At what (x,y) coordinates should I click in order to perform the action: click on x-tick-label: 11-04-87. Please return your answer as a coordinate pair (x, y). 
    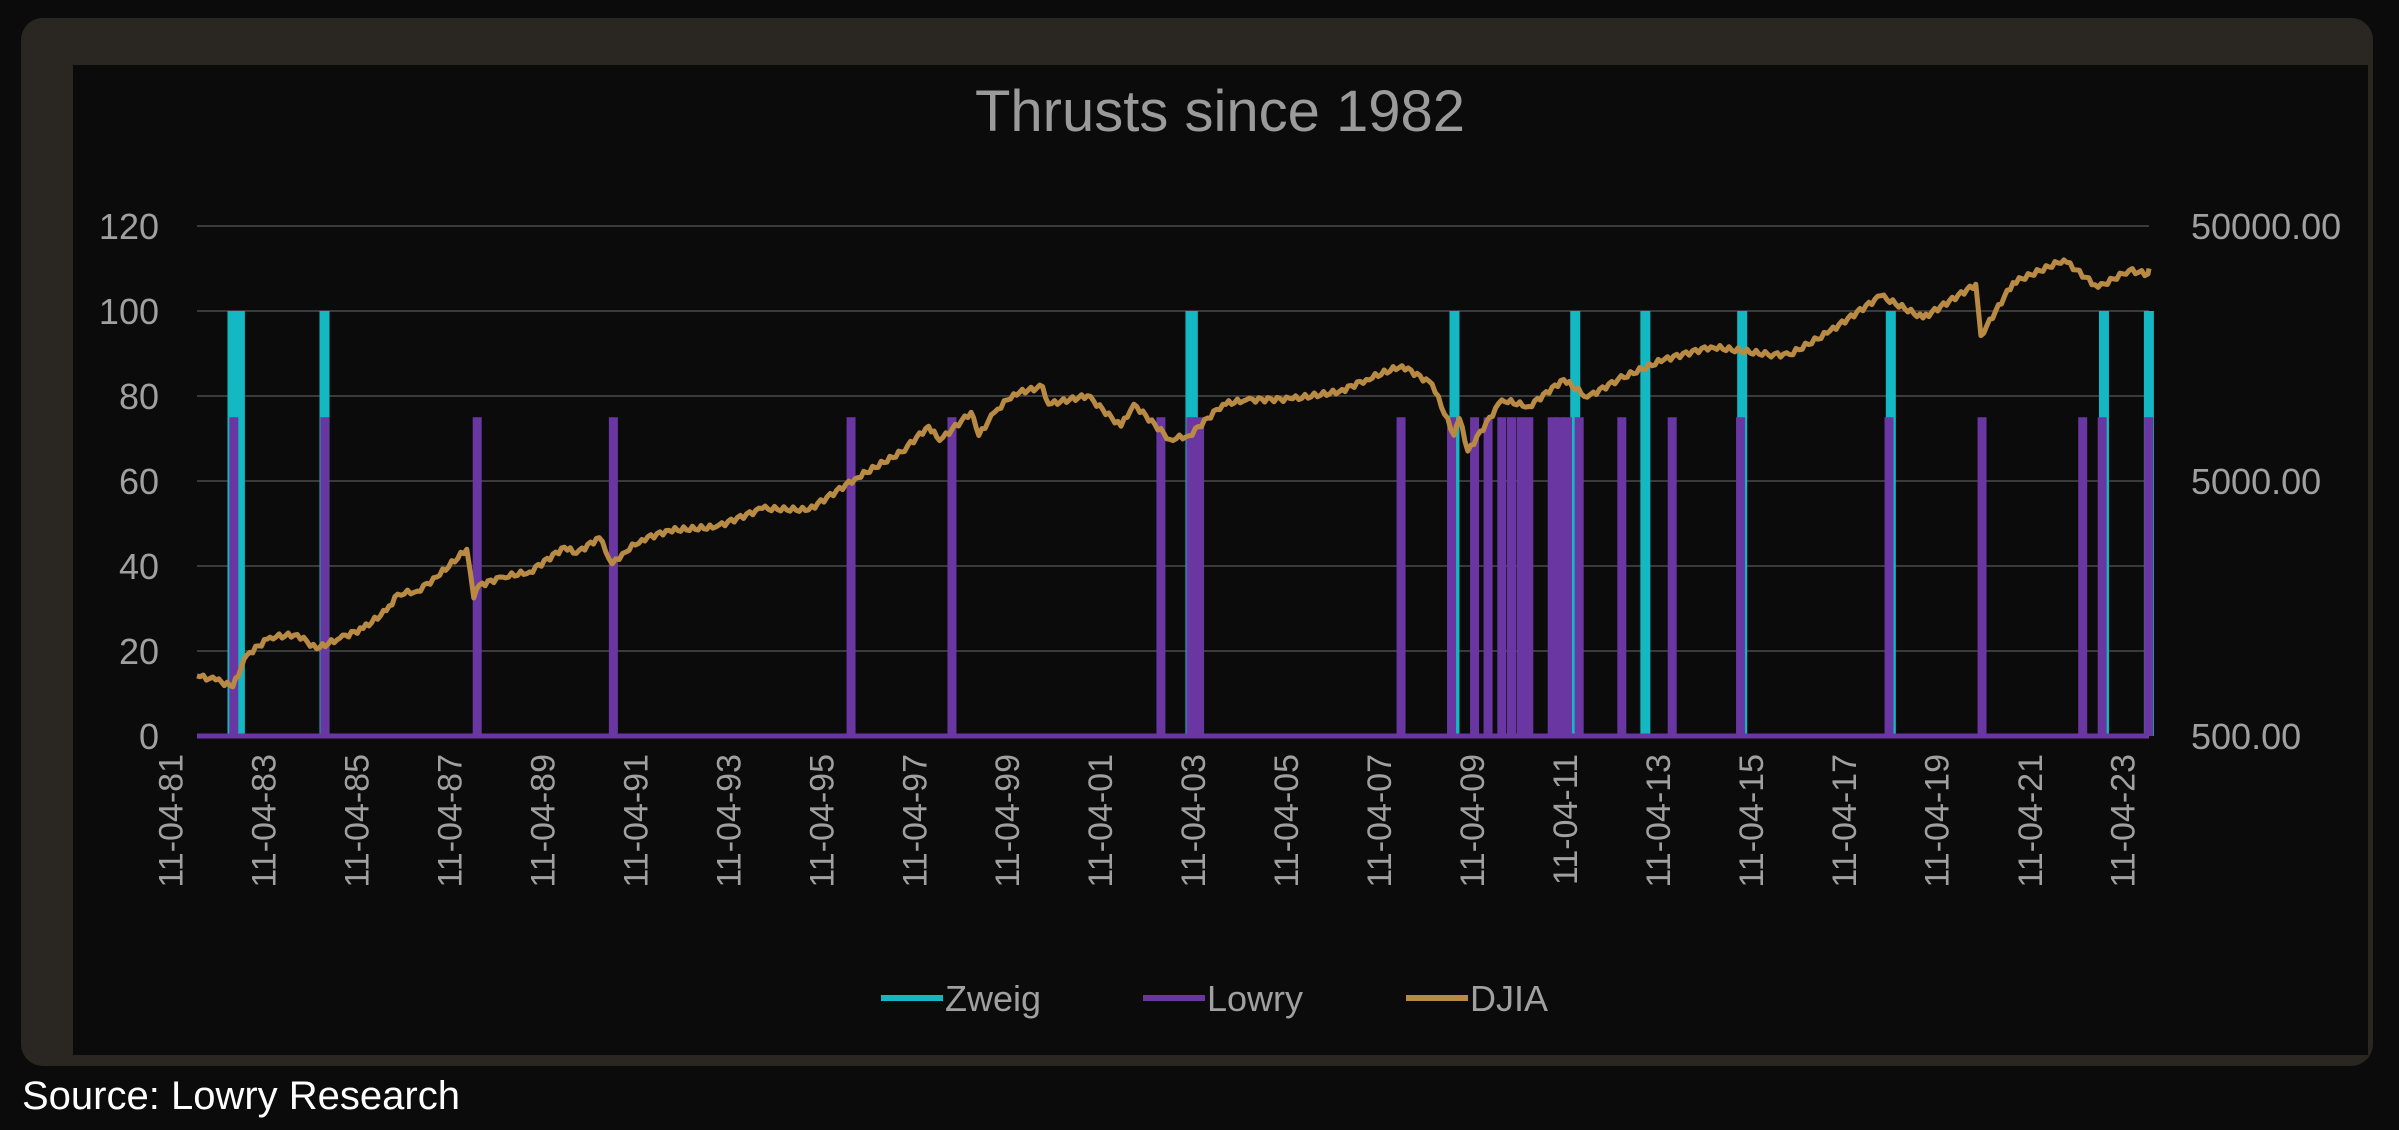
    Looking at the image, I should click on (450, 821).